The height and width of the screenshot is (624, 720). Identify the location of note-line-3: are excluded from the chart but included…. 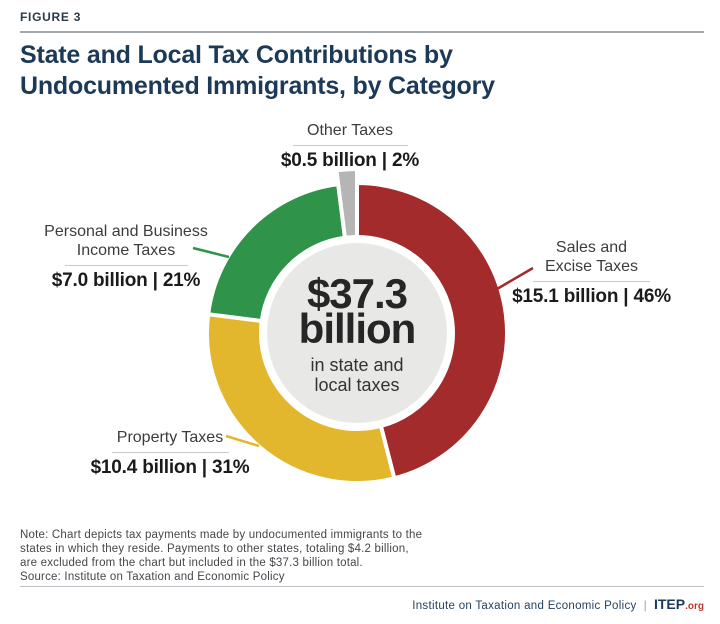
(191, 563).